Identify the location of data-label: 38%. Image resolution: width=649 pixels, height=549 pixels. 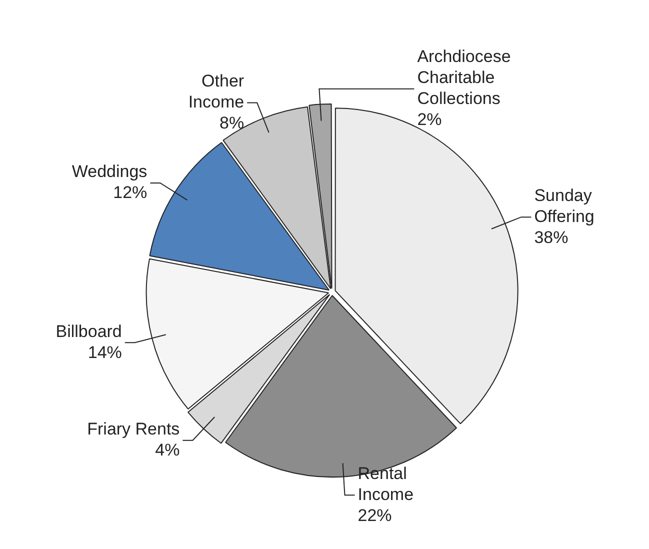
(551, 237).